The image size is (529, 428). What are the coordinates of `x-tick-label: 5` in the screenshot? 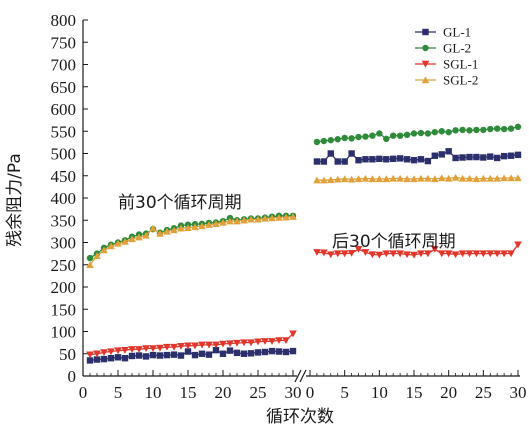 It's located at (344, 392).